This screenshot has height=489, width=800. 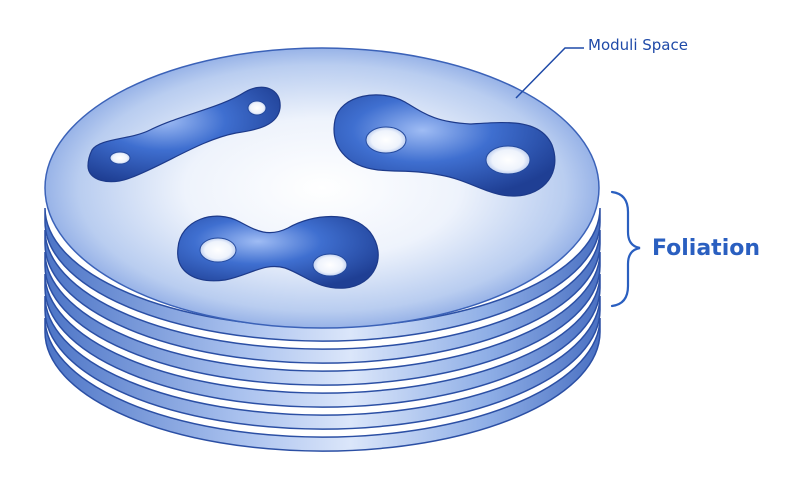 What do you see at coordinates (638, 45) in the screenshot?
I see `moduli-space-label: Moduli Space` at bounding box center [638, 45].